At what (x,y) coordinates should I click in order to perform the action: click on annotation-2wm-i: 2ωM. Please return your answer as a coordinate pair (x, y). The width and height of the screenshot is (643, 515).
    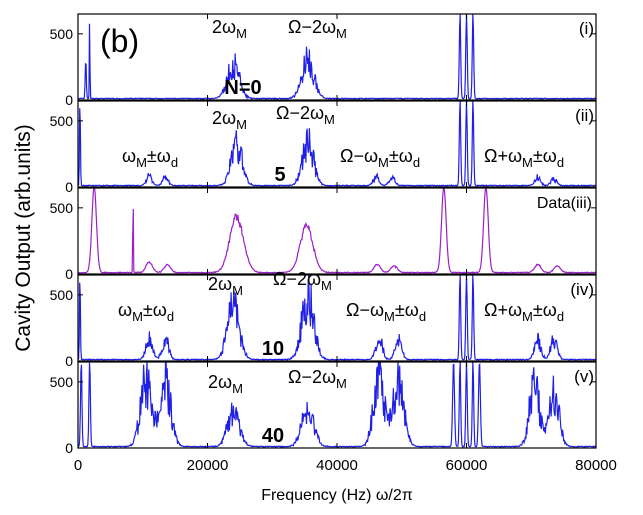
    Looking at the image, I should click on (229, 29).